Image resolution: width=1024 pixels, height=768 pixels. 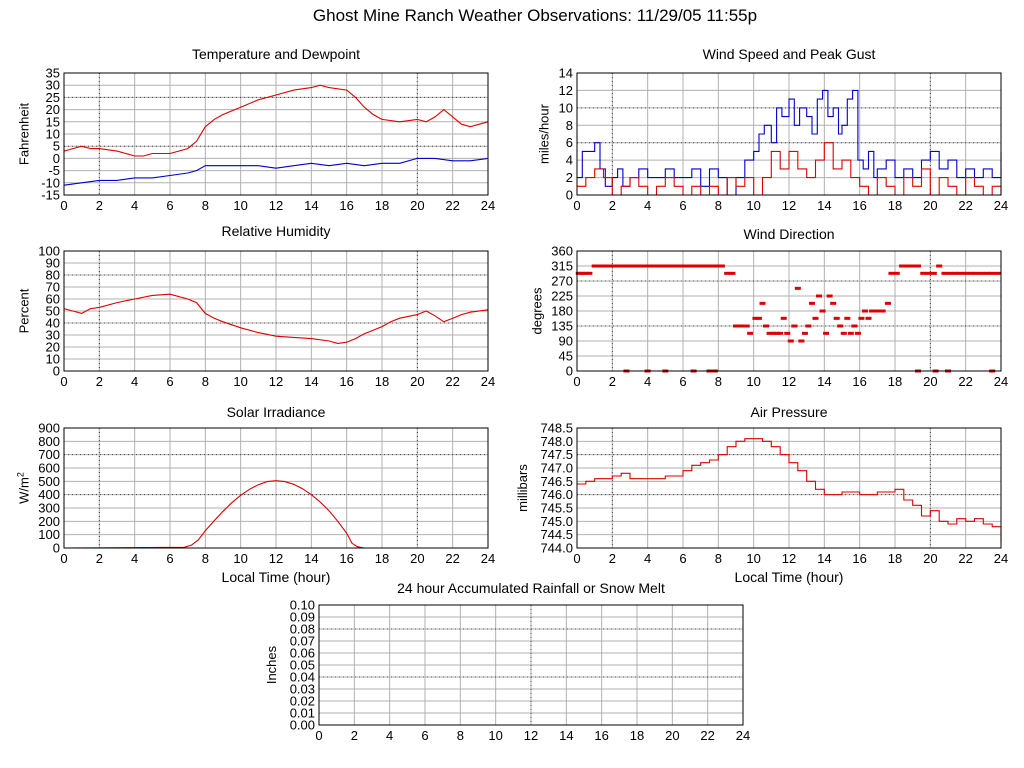 I want to click on y-tick-label: 225, so click(x=562, y=296).